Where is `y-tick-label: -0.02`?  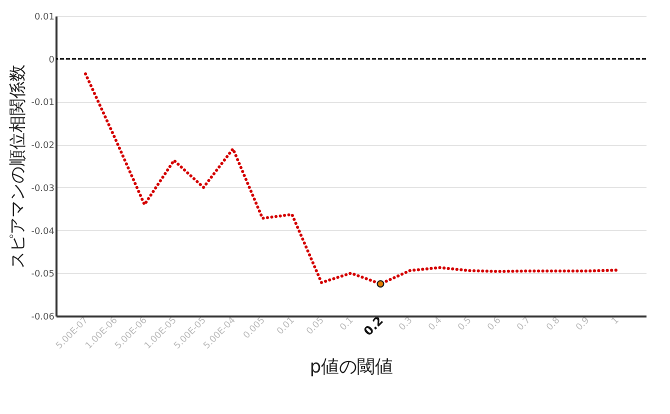
y-tick-label: -0.02 is located at coordinates (42, 146).